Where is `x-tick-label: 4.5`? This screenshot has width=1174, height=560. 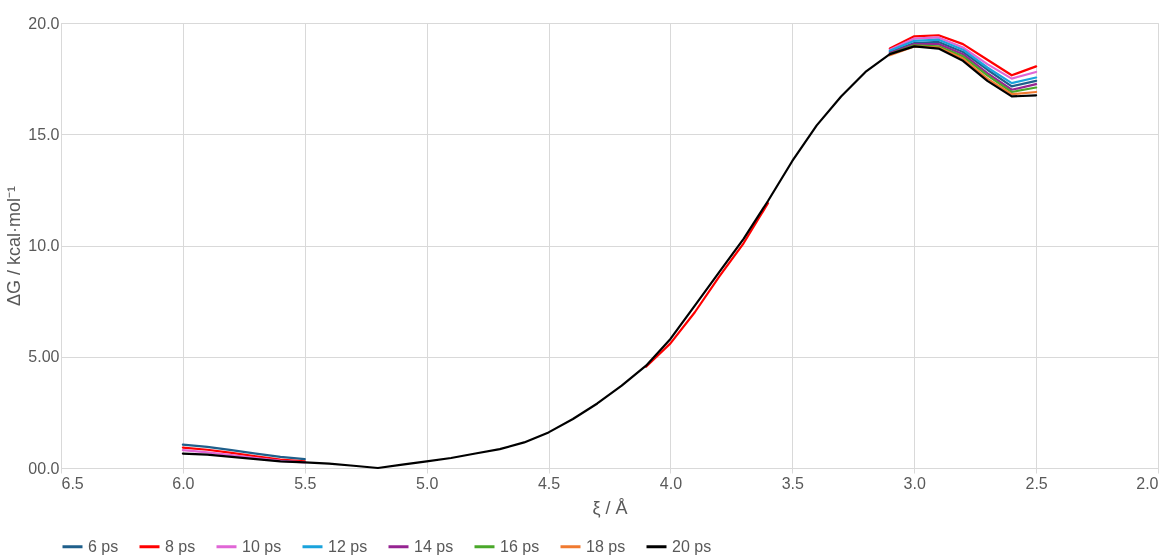 x-tick-label: 4.5 is located at coordinates (549, 483).